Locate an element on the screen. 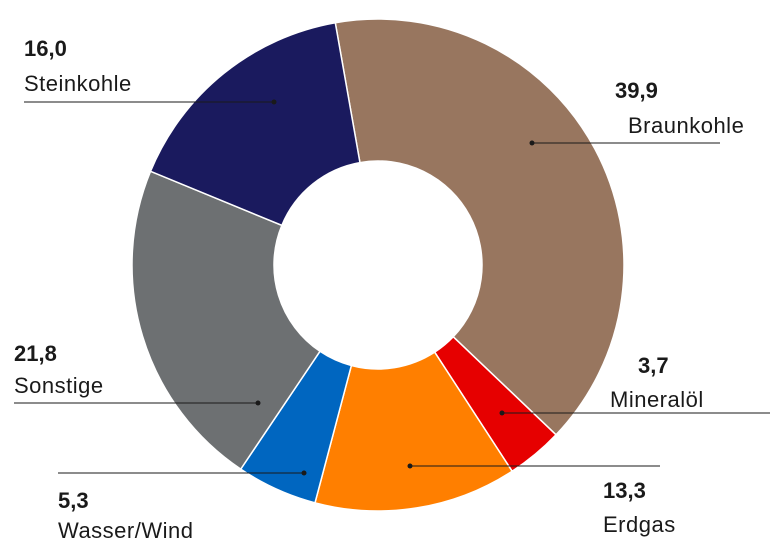 The image size is (783, 541). slice-erdgas is located at coordinates (414, 431).